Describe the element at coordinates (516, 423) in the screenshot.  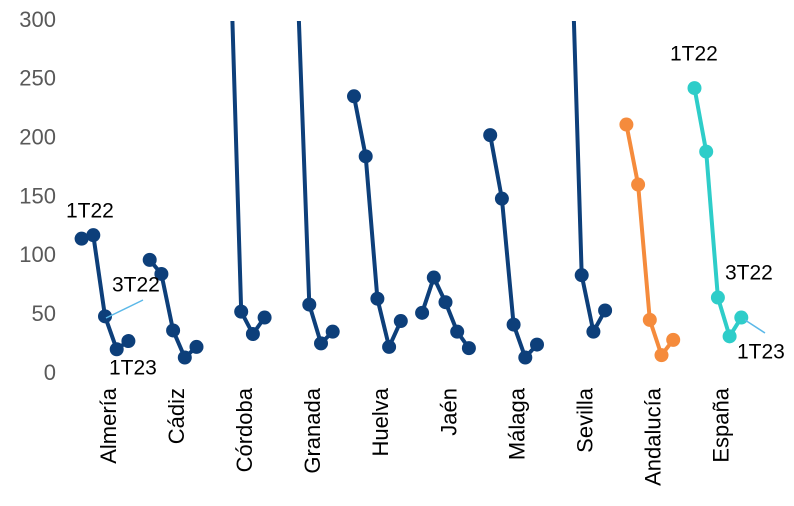
I see `x-tick-label: Málaga` at that location.